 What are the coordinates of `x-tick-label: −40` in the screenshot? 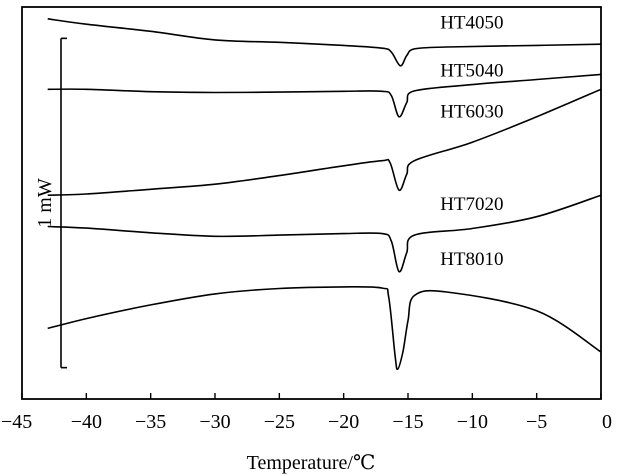 It's located at (86, 422).